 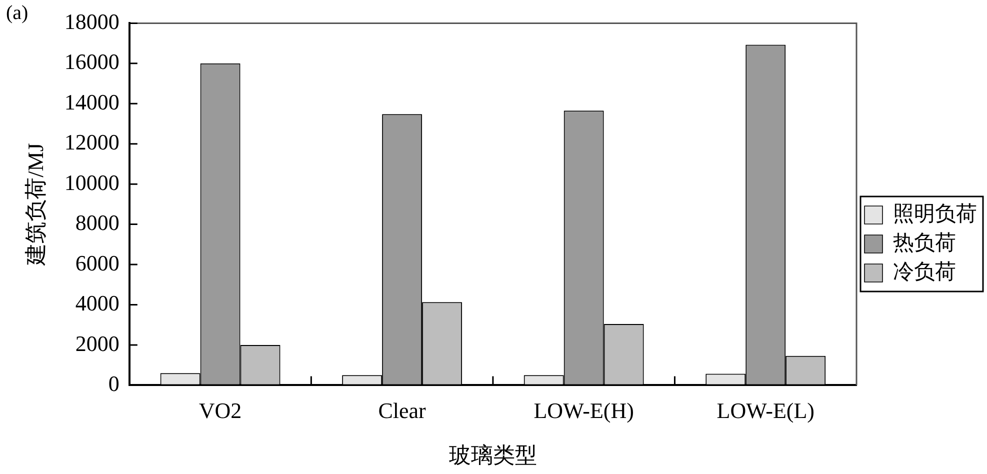 What do you see at coordinates (220, 411) in the screenshot?
I see `x-tick-label: VO2` at bounding box center [220, 411].